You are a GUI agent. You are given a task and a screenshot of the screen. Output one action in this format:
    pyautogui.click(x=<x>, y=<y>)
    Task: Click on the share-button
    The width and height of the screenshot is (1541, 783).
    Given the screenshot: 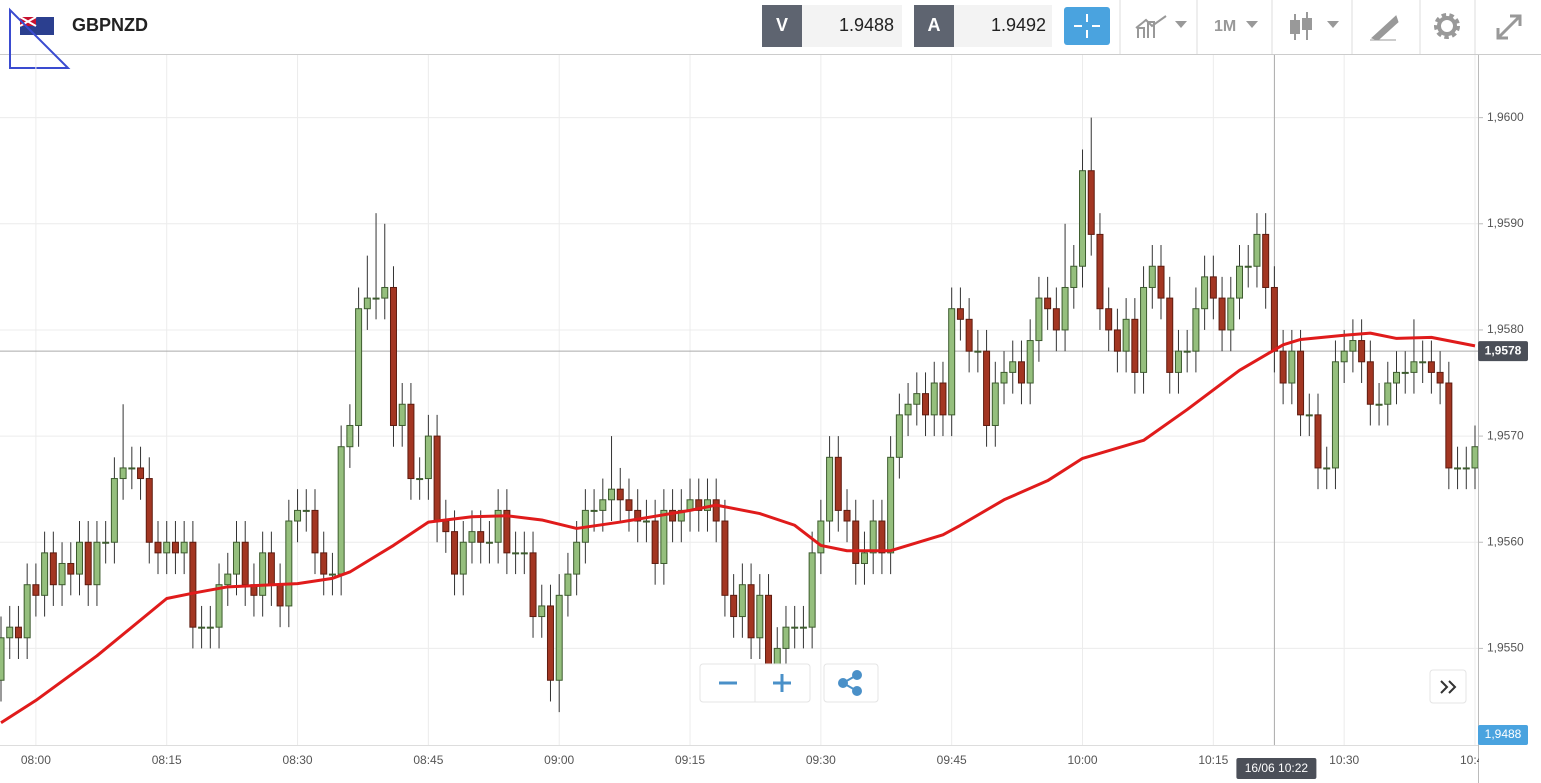 What is the action you would take?
    pyautogui.click(x=850, y=683)
    